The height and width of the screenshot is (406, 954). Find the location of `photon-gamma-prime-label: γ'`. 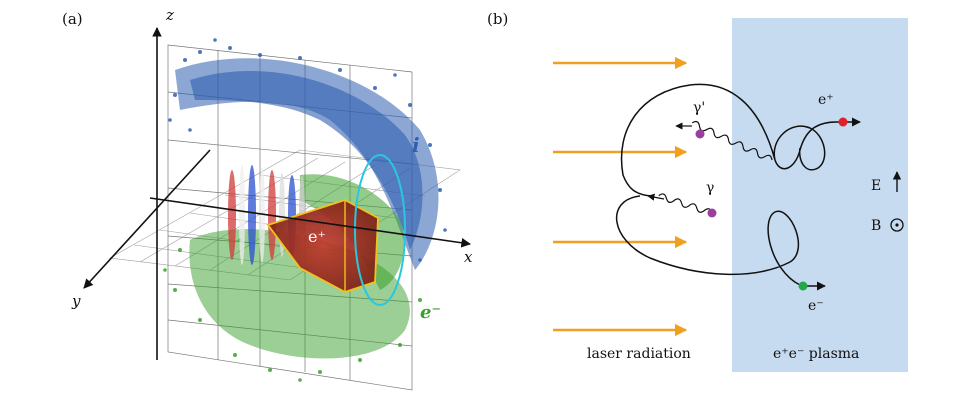

photon-gamma-prime-label: γ' is located at coordinates (699, 108).